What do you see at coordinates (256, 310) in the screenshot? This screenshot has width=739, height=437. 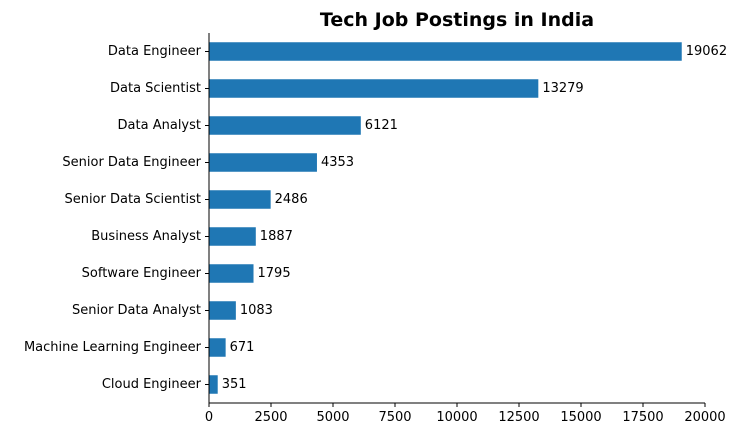 I see `bar-value-label: 1083` at bounding box center [256, 310].